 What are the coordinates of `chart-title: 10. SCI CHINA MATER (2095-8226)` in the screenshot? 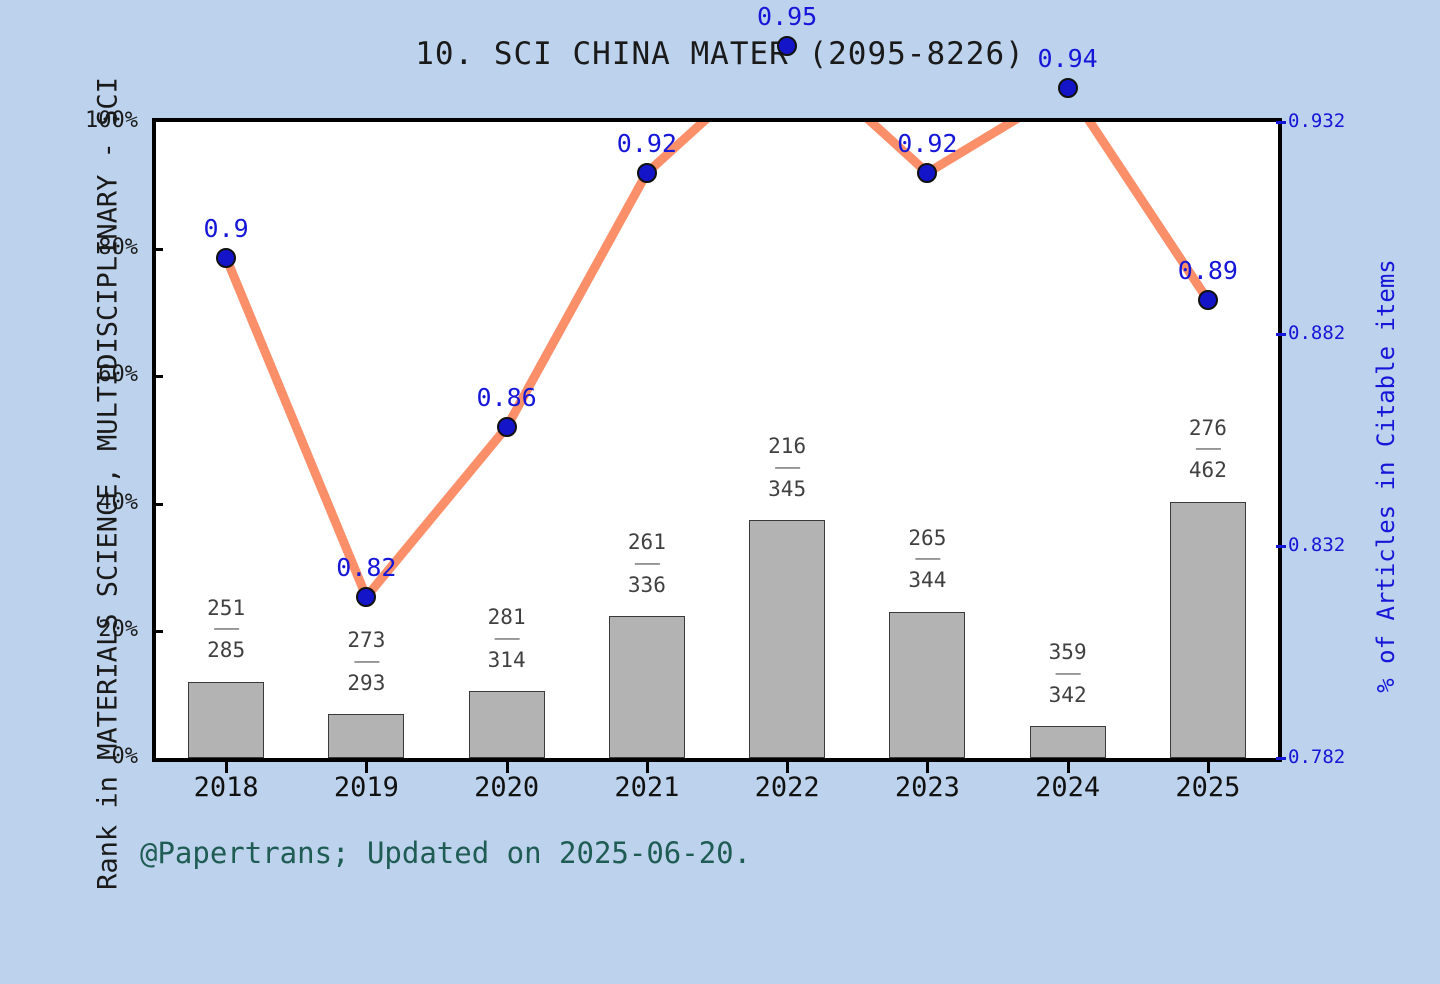 It's located at (720, 54).